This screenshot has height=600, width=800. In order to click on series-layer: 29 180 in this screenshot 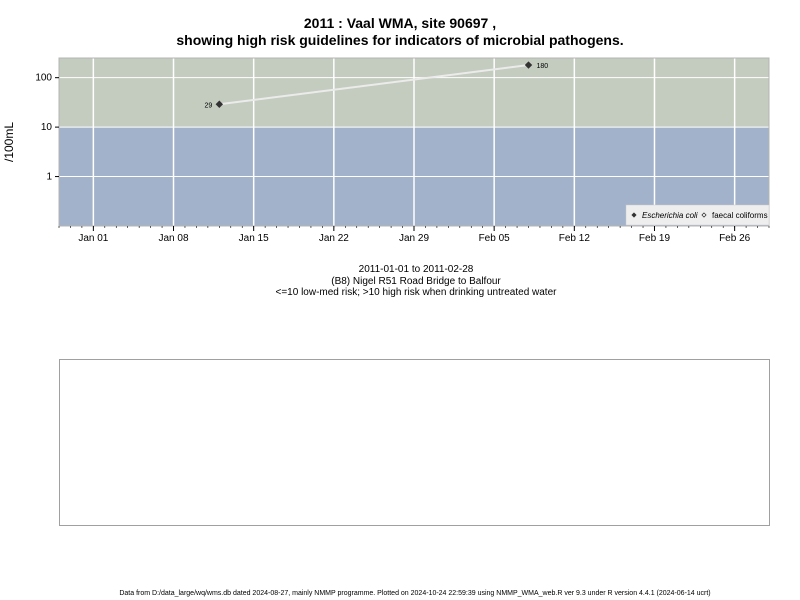, I will do `click(377, 85)`.